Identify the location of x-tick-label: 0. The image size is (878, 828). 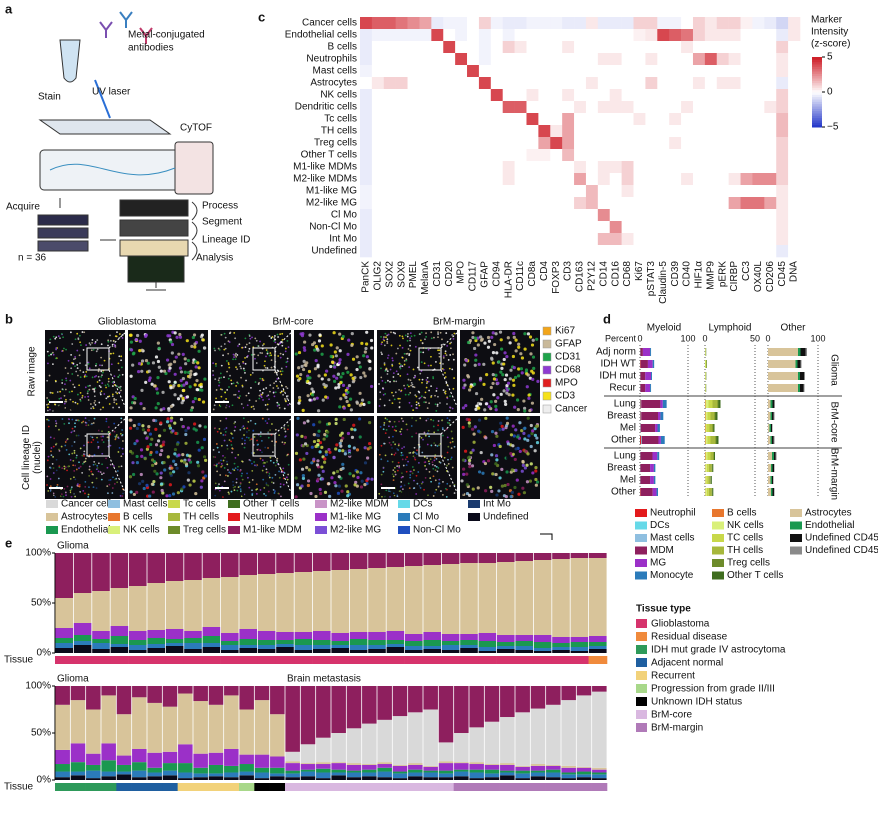
(639, 338).